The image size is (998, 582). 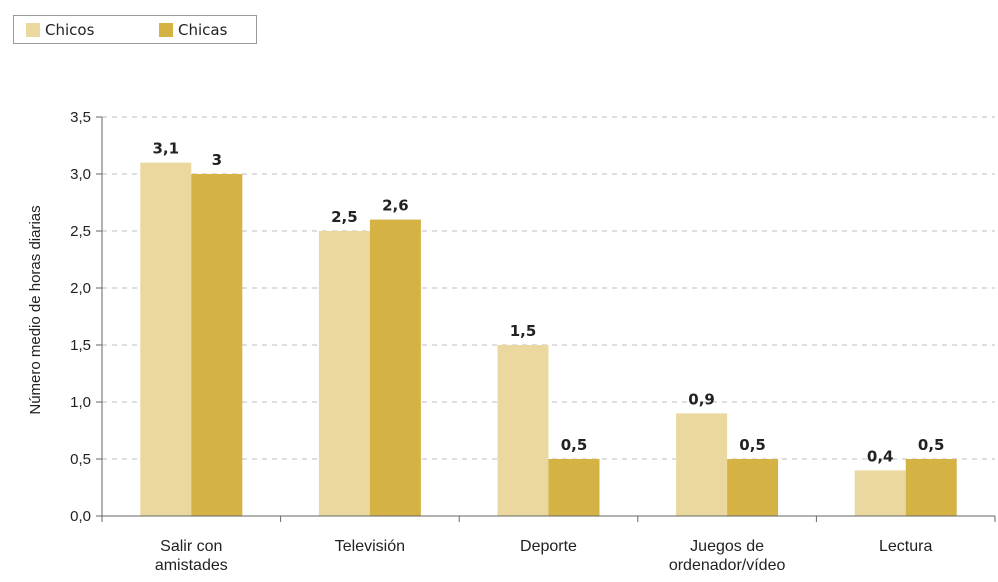 What do you see at coordinates (70, 30) in the screenshot?
I see `legend-label-chicos: Chicos` at bounding box center [70, 30].